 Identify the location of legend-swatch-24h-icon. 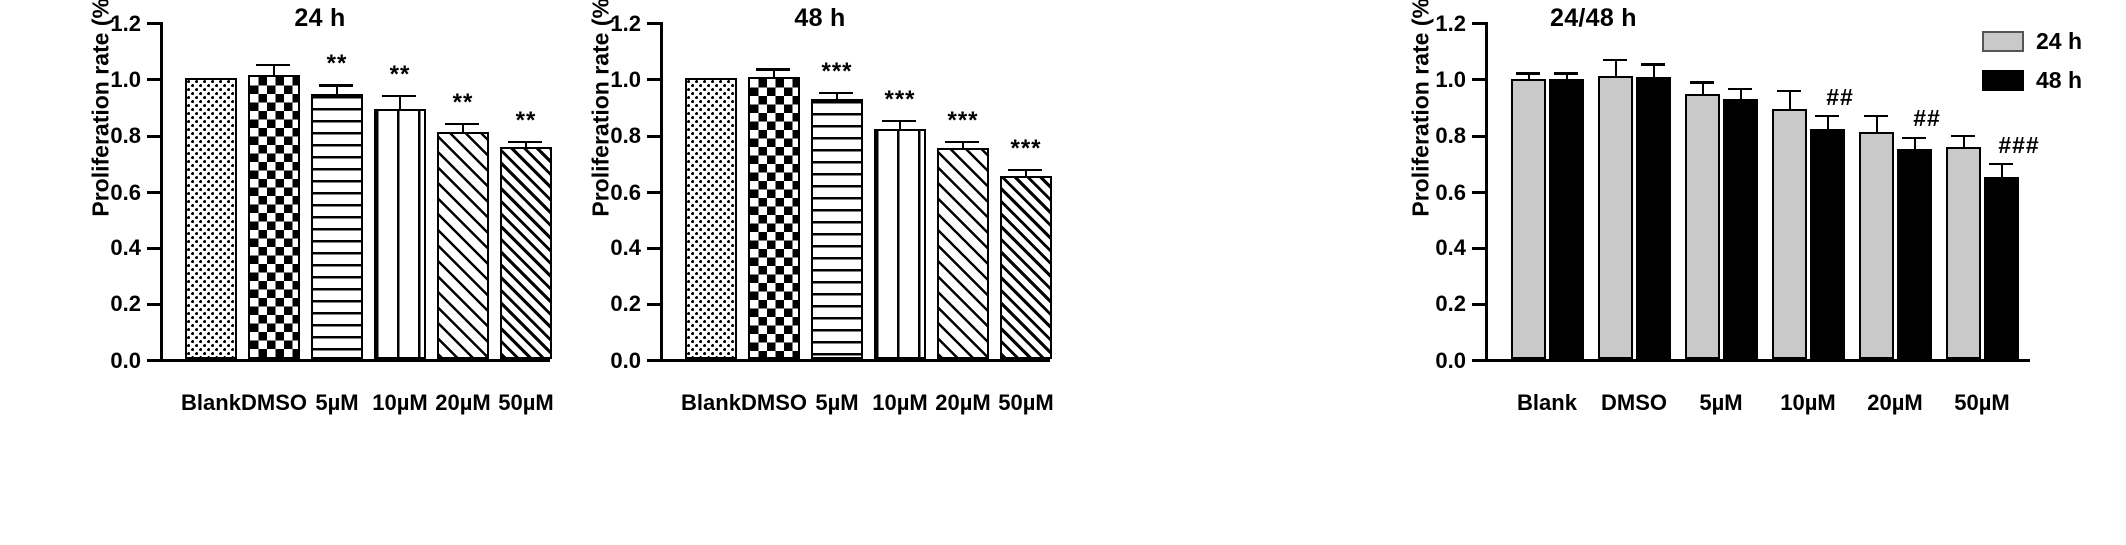
(2002, 41).